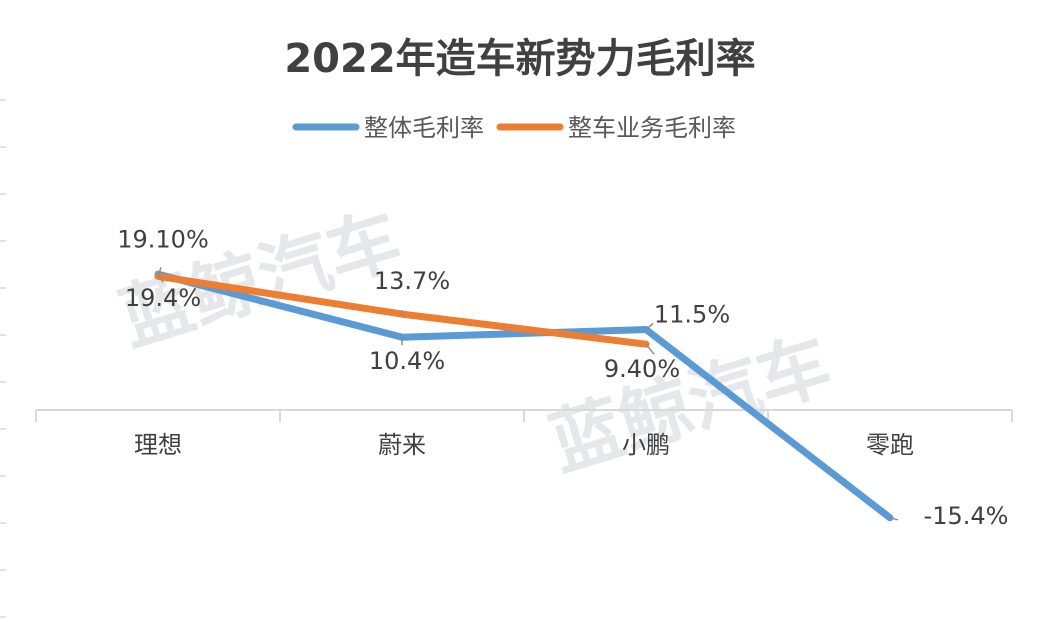 This screenshot has width=1040, height=622. I want to click on x-tick-label: 蔚来, so click(402, 445).